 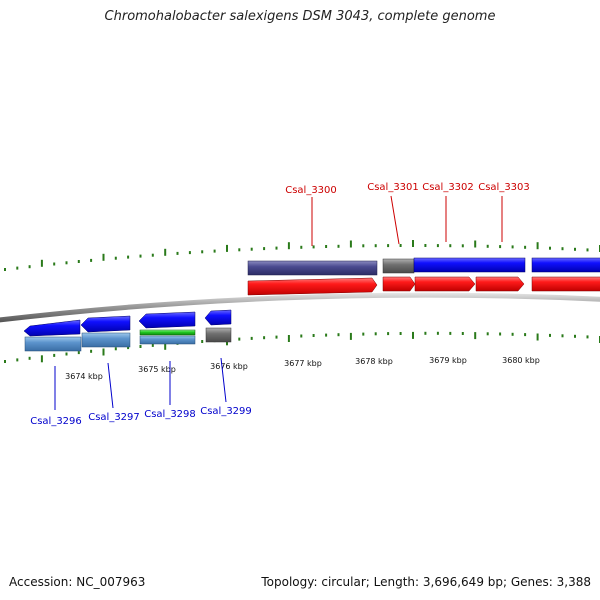 I want to click on upper-tick-track, so click(x=302, y=255).